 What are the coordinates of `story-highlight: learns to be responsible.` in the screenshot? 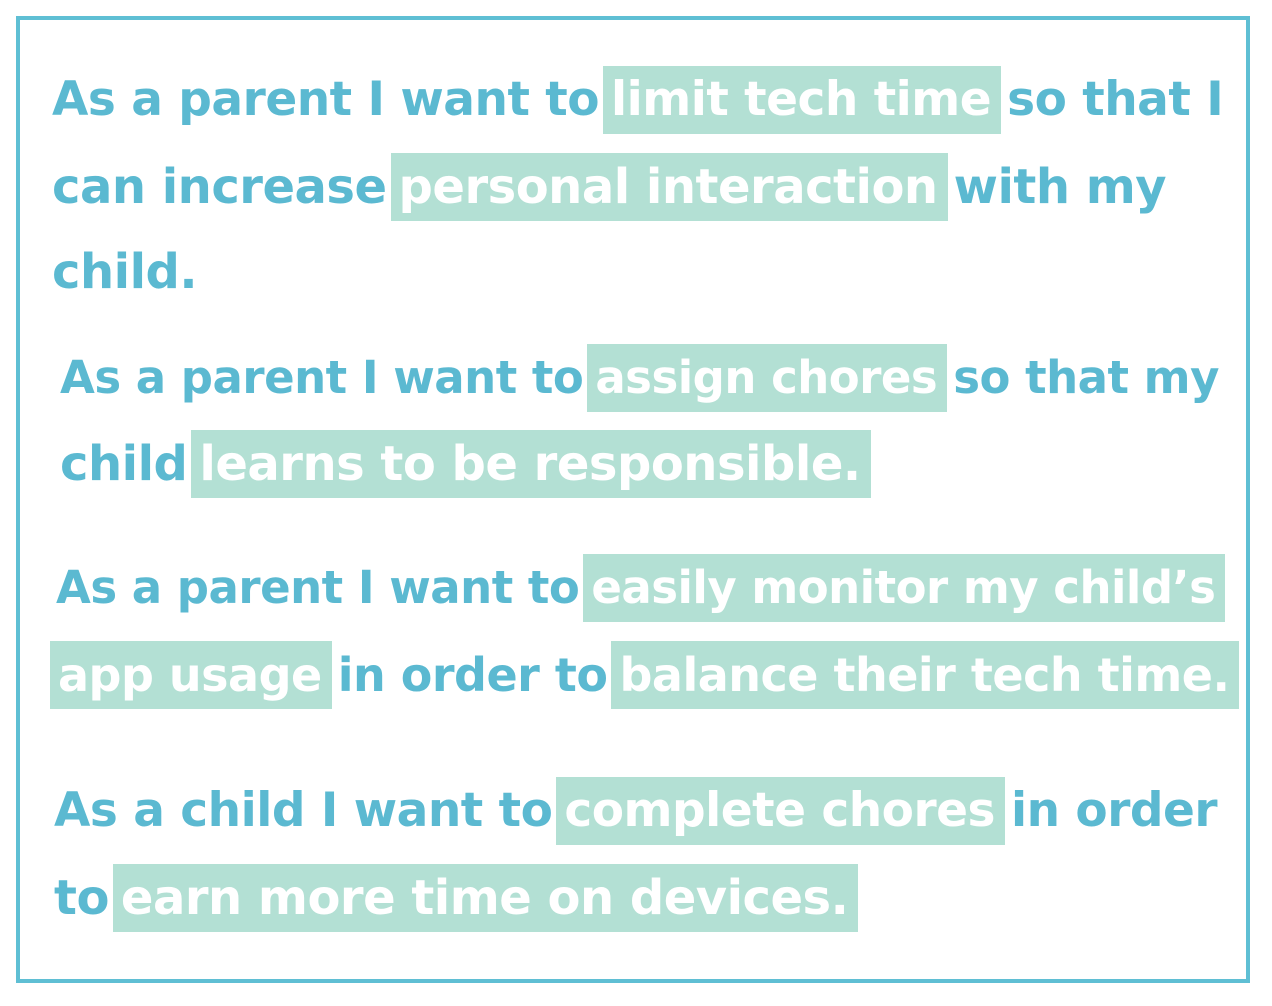 It's located at (531, 464).